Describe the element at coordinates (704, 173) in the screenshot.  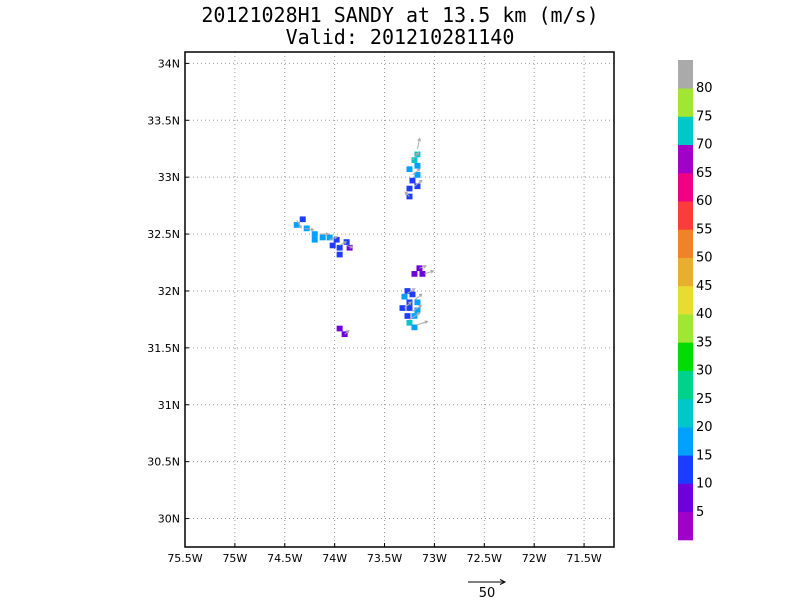
I see `colorbar-label: 65` at that location.